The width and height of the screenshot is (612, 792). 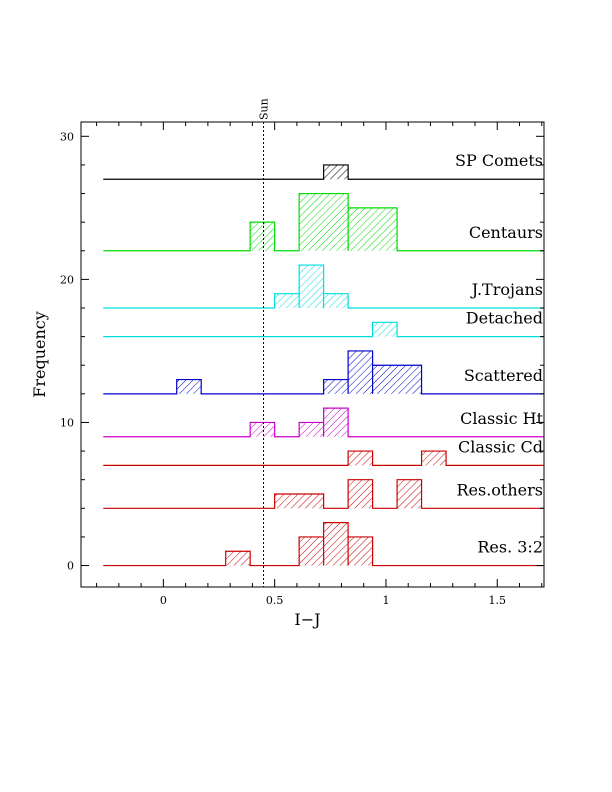 I want to click on x-tick-label: 1.5, so click(x=498, y=600).